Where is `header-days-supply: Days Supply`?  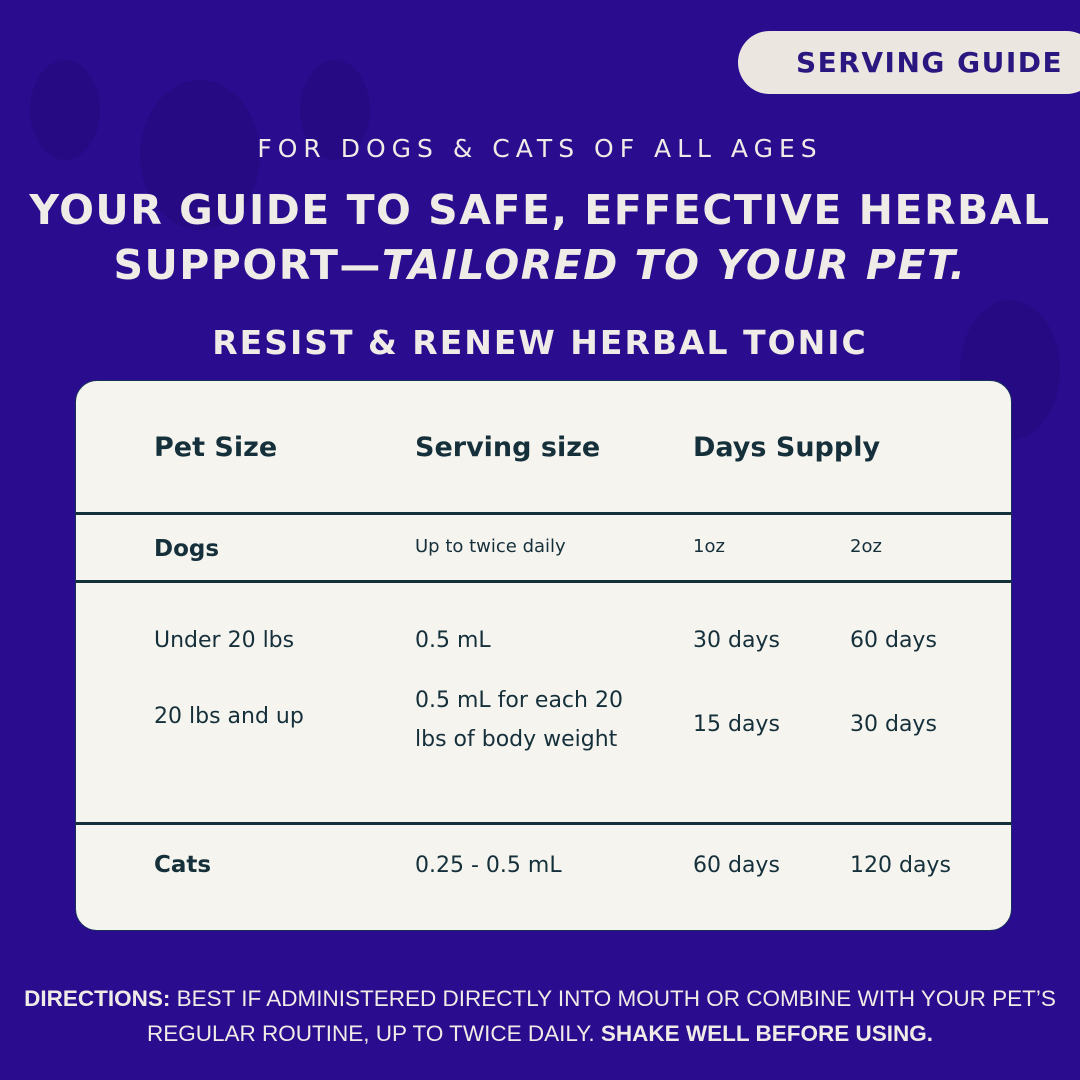 header-days-supply: Days Supply is located at coordinates (787, 447).